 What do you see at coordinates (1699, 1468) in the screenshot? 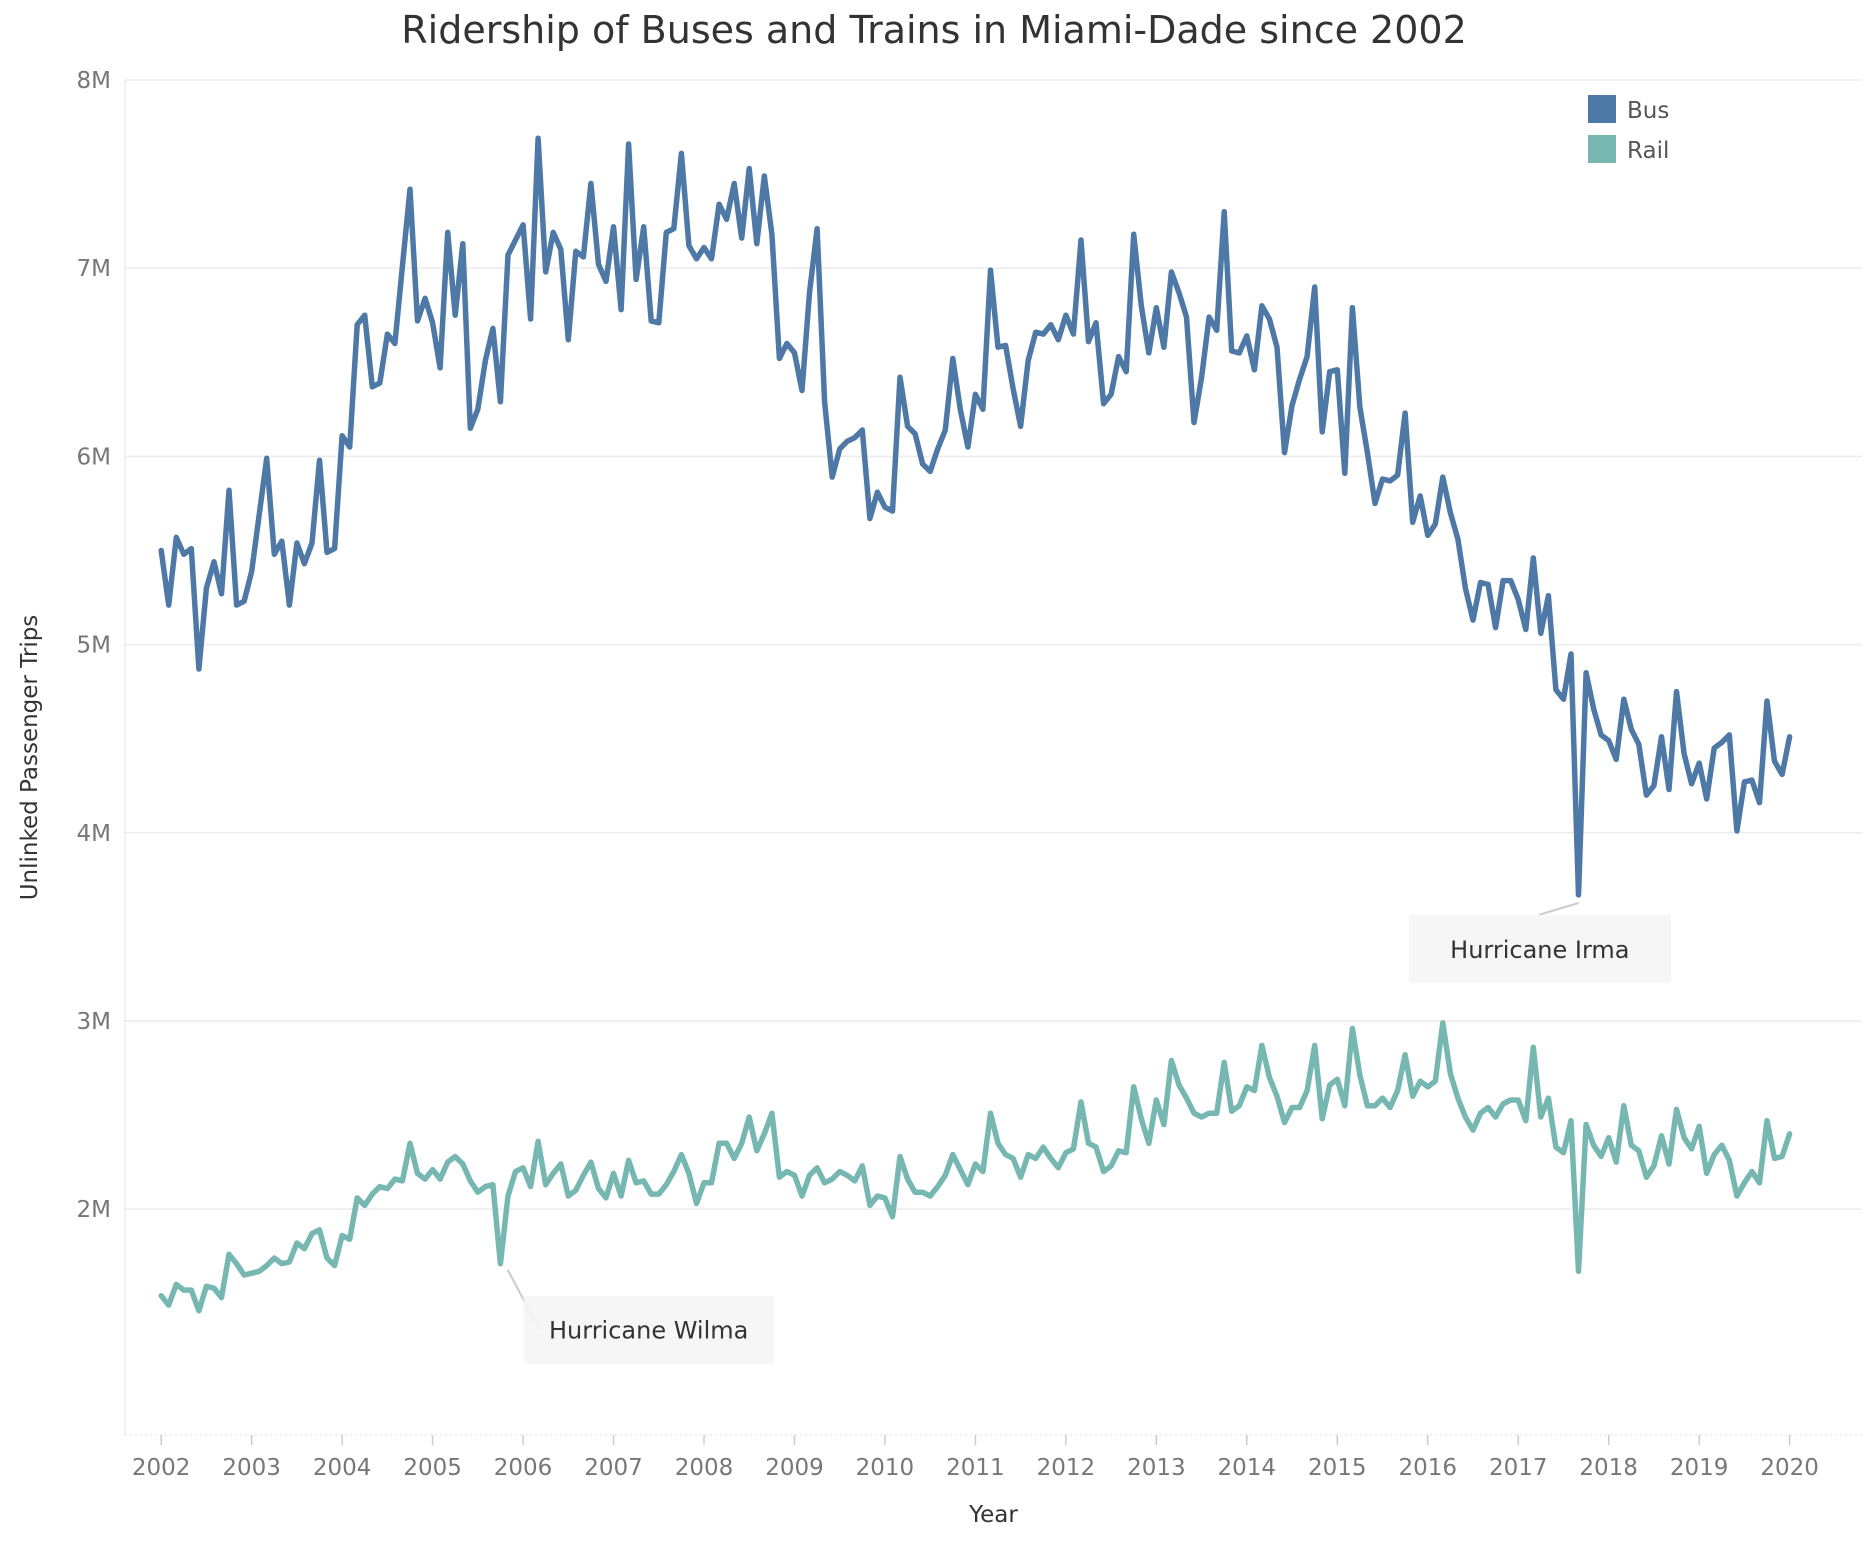
I see `x-tick-label: 2019` at bounding box center [1699, 1468].